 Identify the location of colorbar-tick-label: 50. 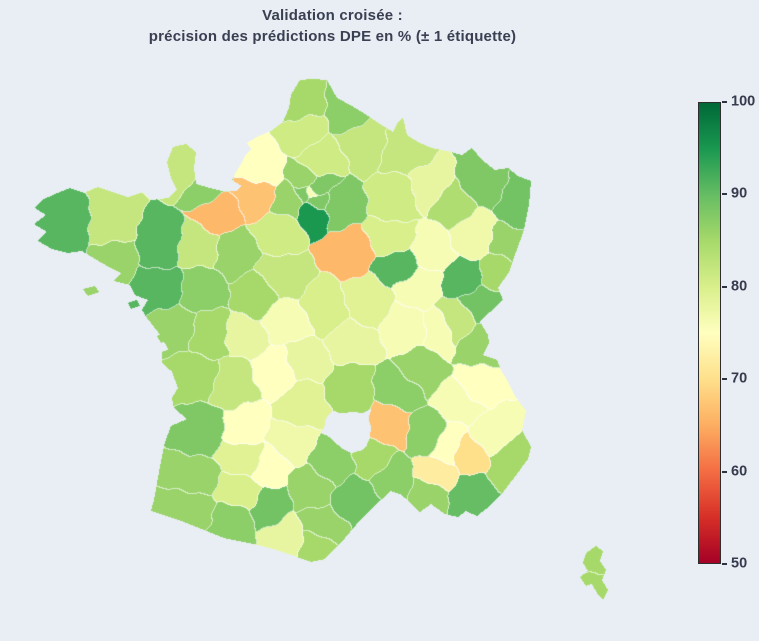
(739, 563).